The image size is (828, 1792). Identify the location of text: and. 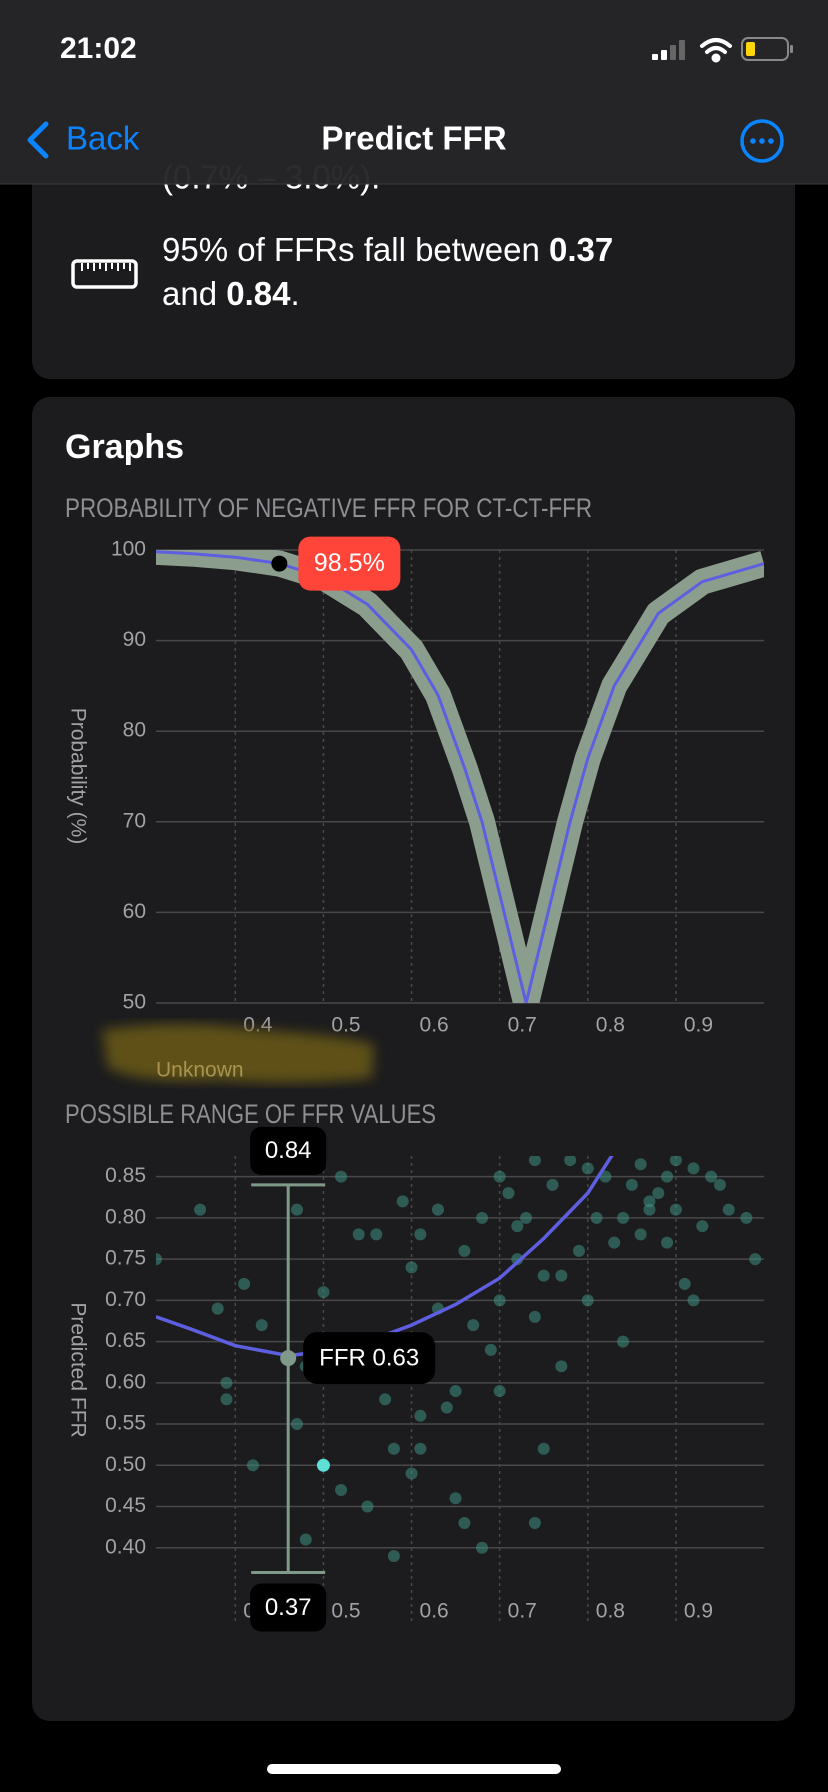
(194, 293).